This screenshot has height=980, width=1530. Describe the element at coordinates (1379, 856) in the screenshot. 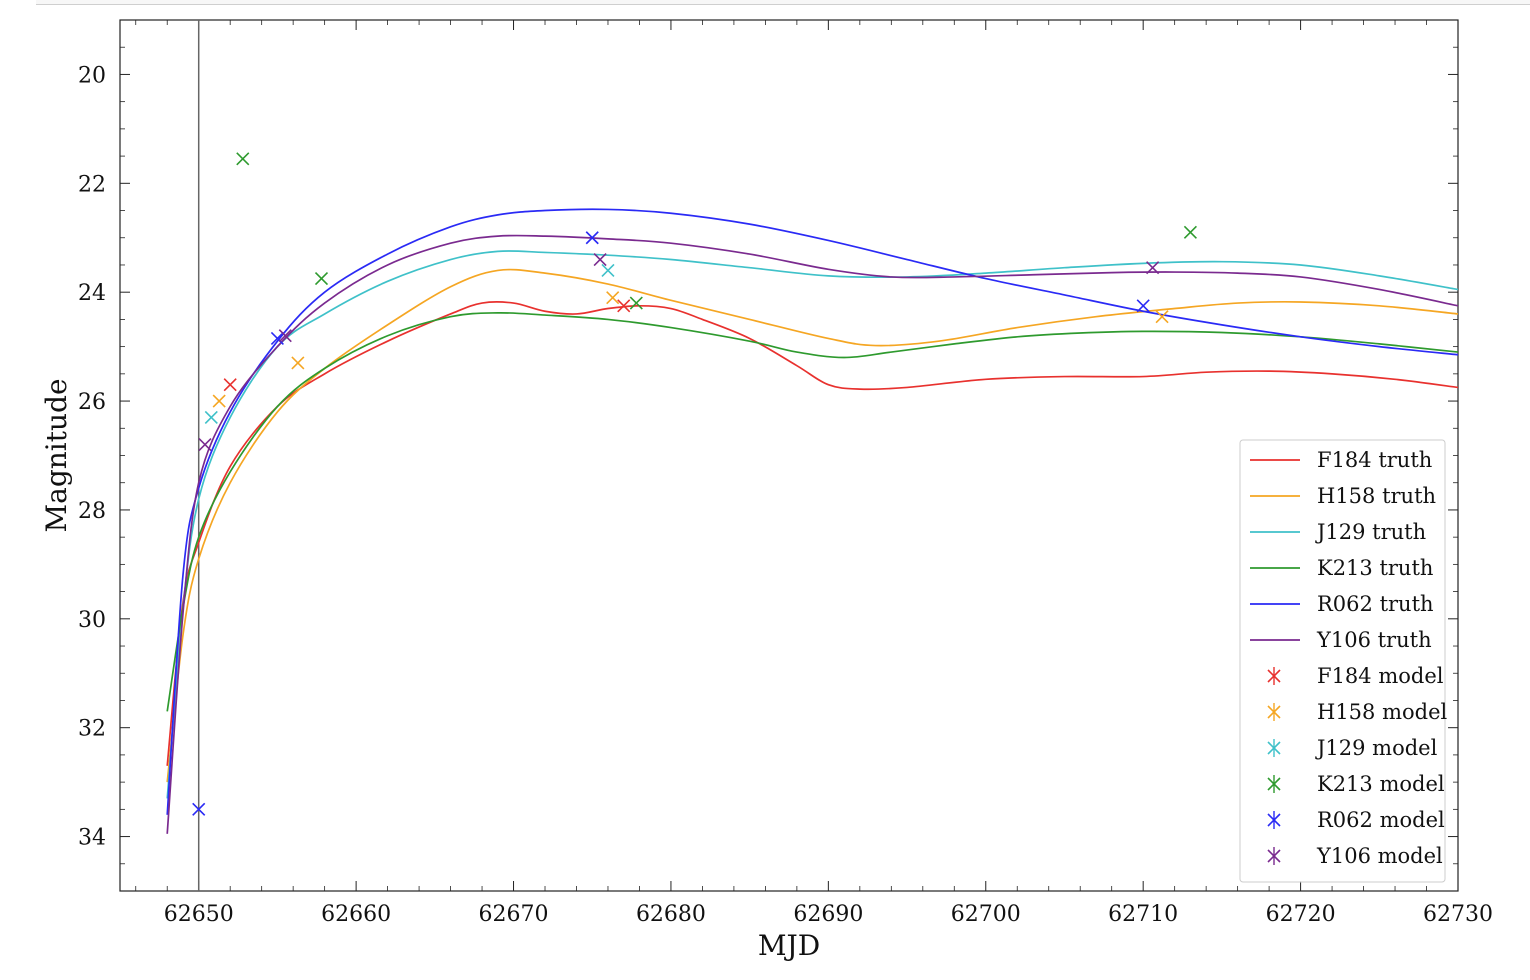

I see `legend-label-y106-model: Y106 model` at that location.